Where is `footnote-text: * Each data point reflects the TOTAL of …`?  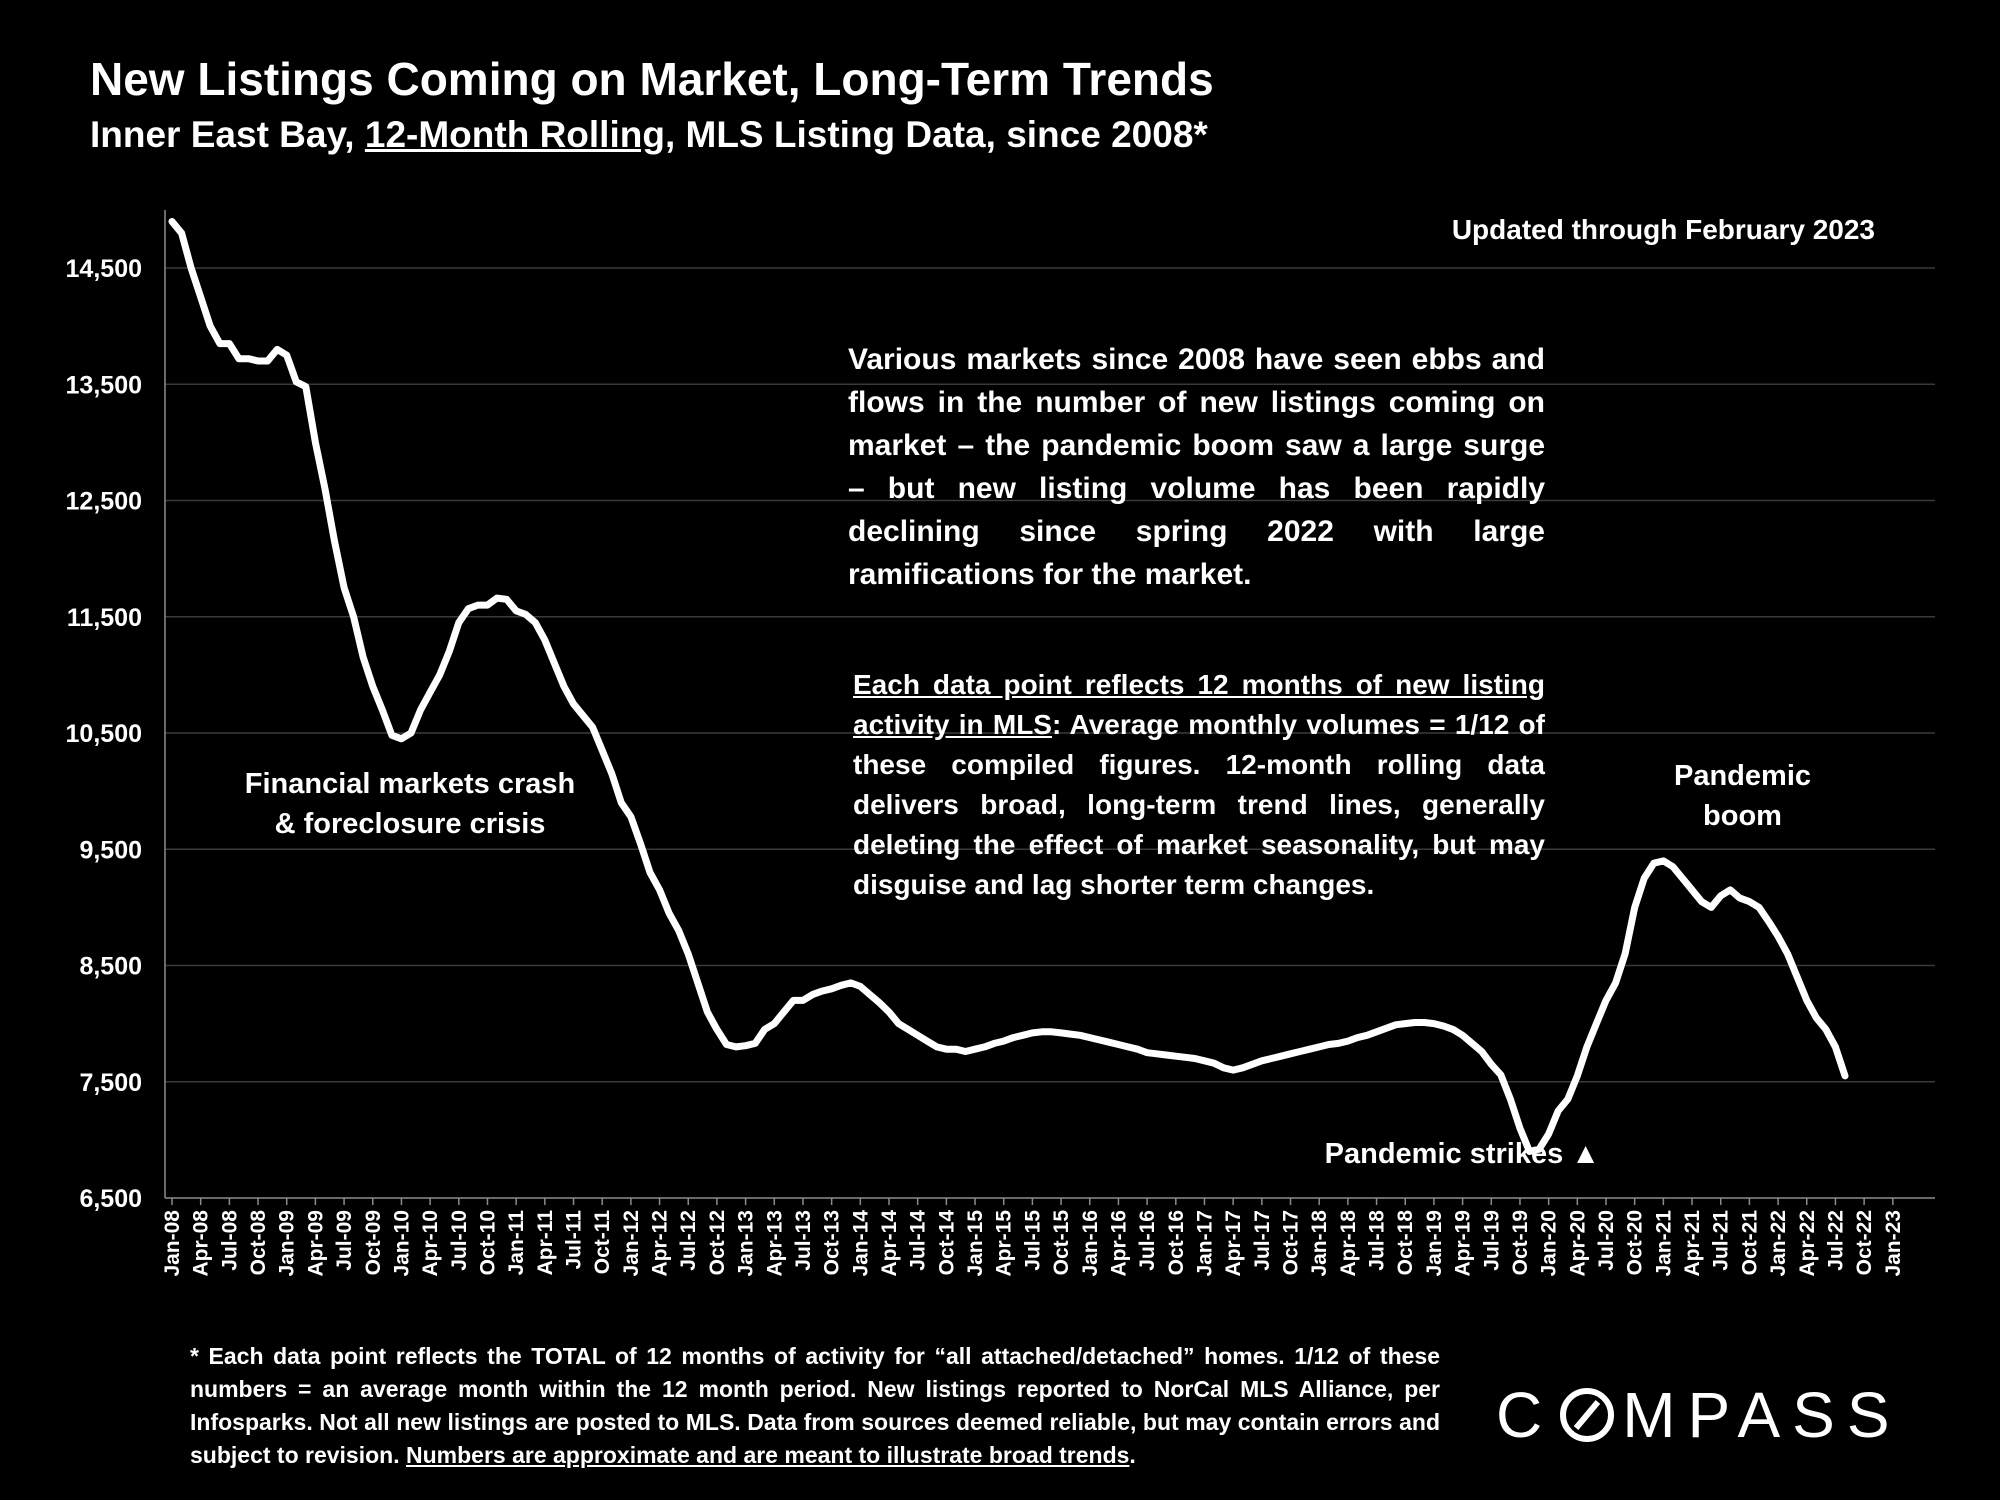
footnote-text: * Each data point reflects the TOTAL of … is located at coordinates (815, 1405).